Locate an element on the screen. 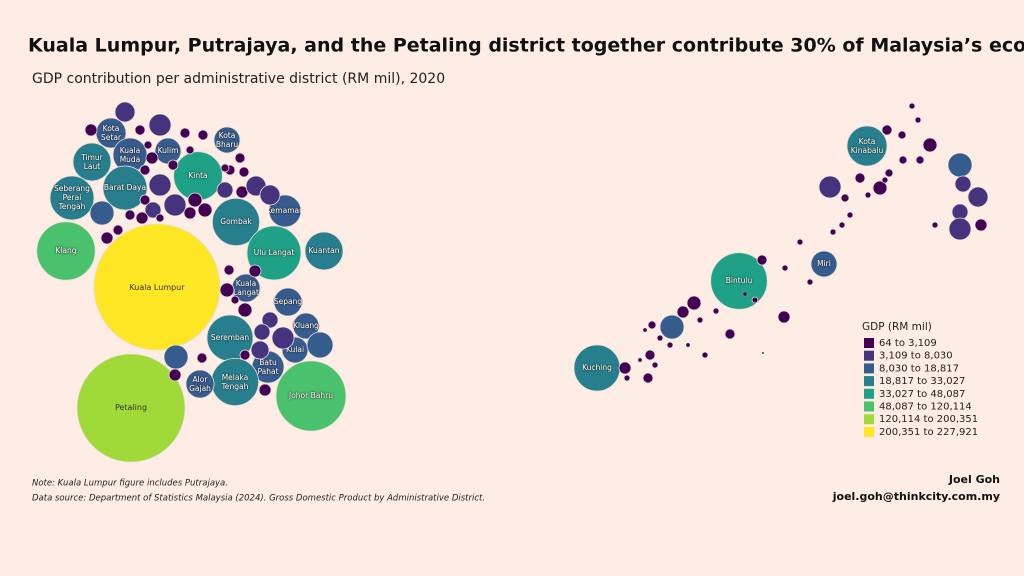 This screenshot has height=576, width=1024. district-label: Ulu Langat is located at coordinates (274, 253).